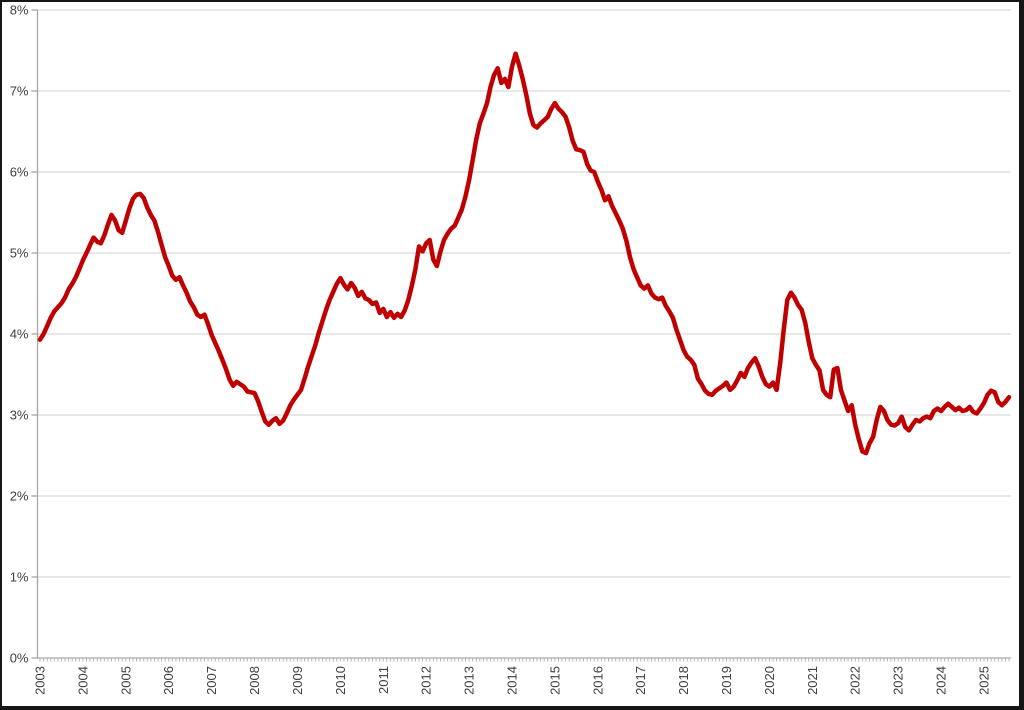 The image size is (1024, 710). What do you see at coordinates (297, 680) in the screenshot?
I see `x-axis-year-label: 2009` at bounding box center [297, 680].